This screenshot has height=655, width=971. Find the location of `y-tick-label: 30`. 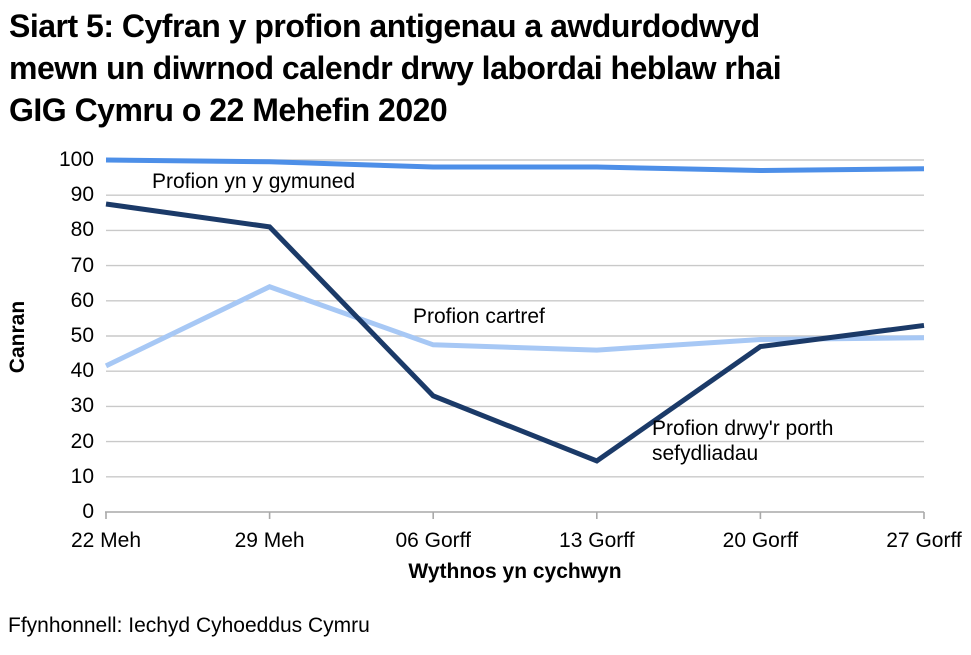

y-tick-label: 30 is located at coordinates (82, 406).